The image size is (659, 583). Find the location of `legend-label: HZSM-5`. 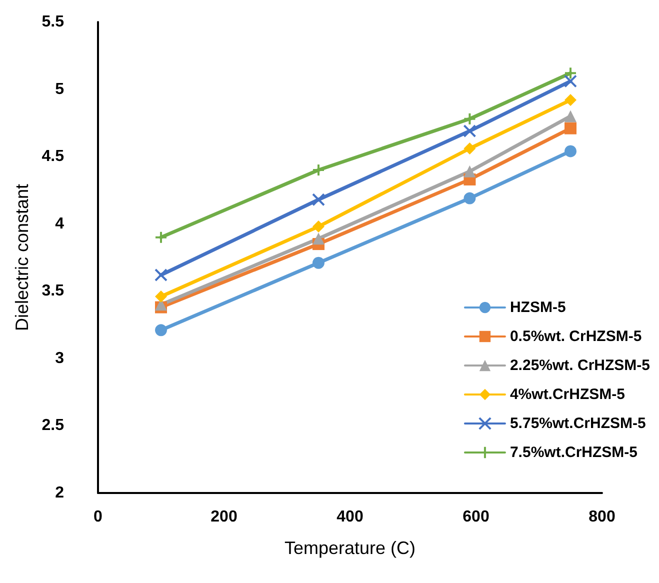

legend-label: HZSM-5 is located at coordinates (538, 307).